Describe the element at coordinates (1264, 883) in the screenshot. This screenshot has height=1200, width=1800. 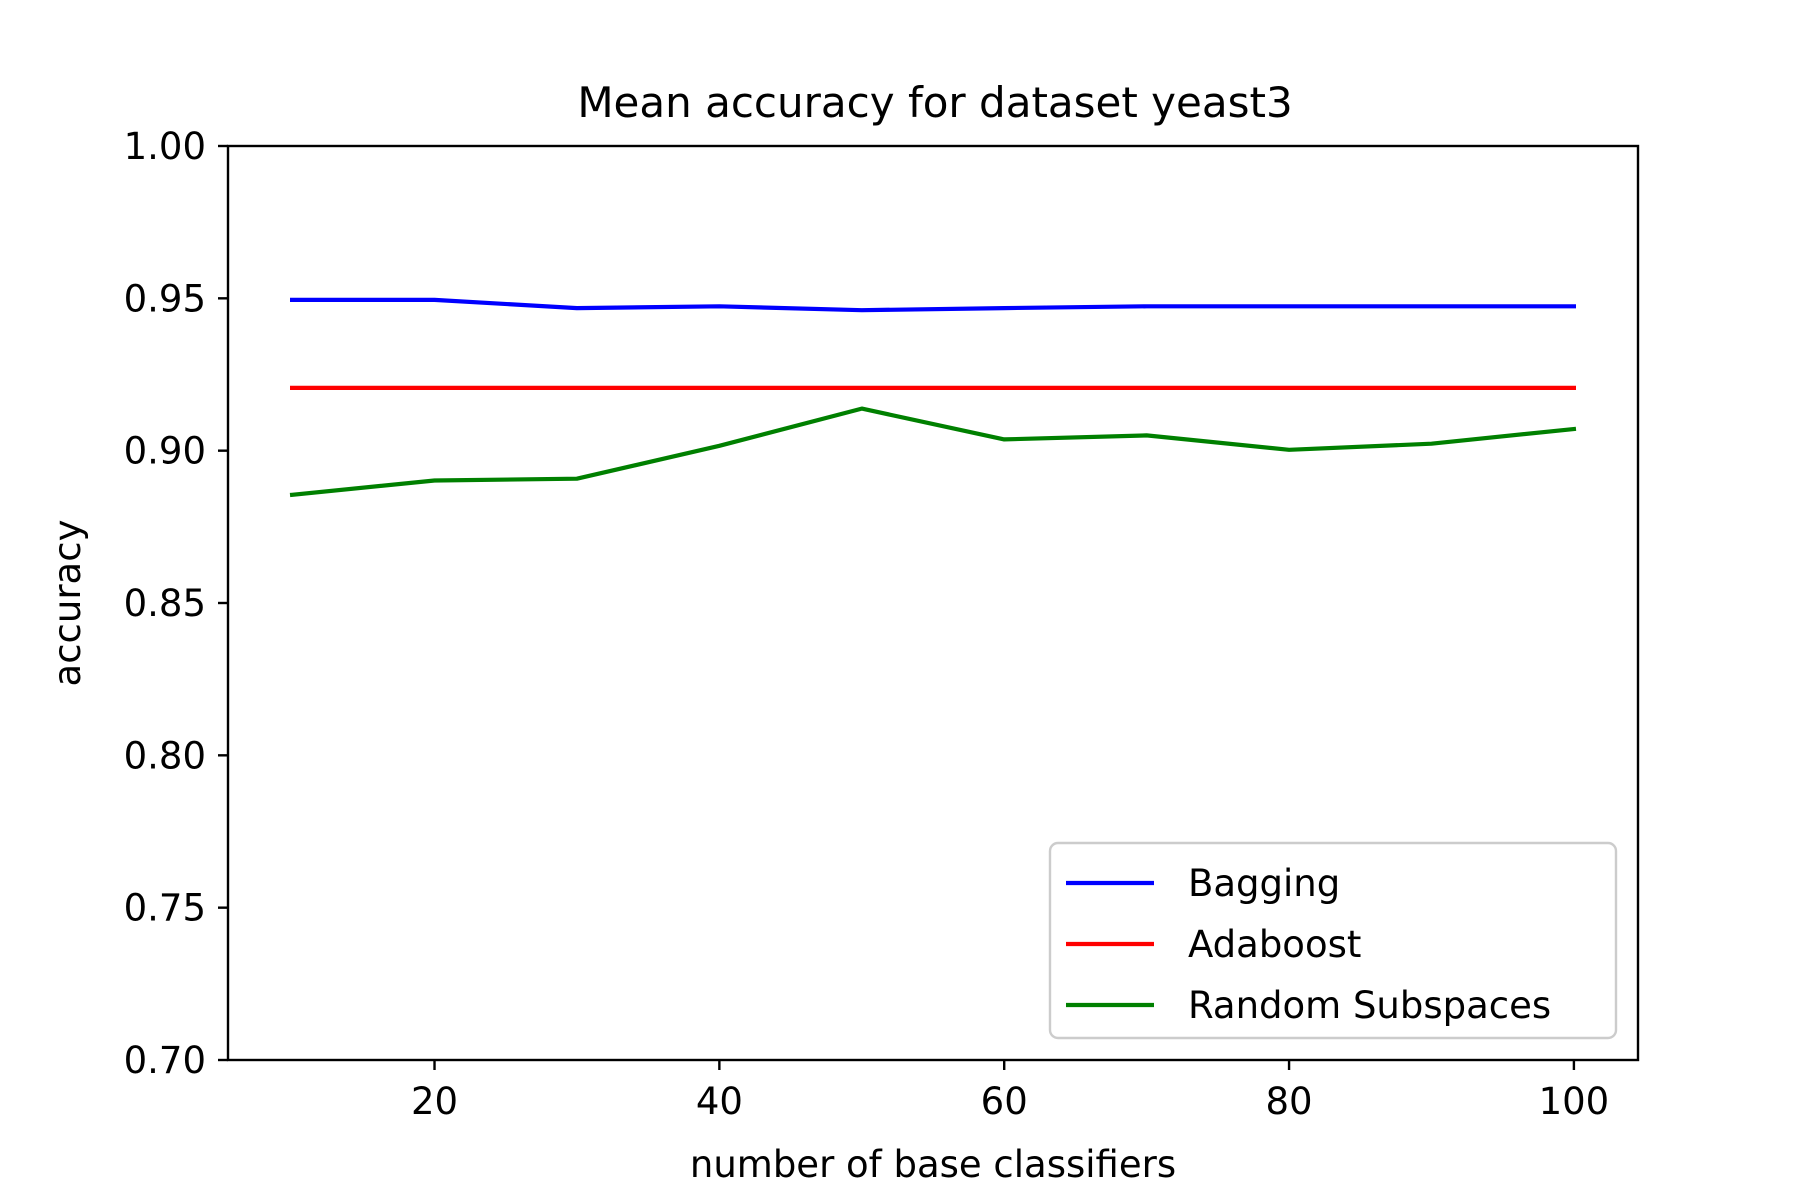
I see `legend-label: Bagging` at that location.